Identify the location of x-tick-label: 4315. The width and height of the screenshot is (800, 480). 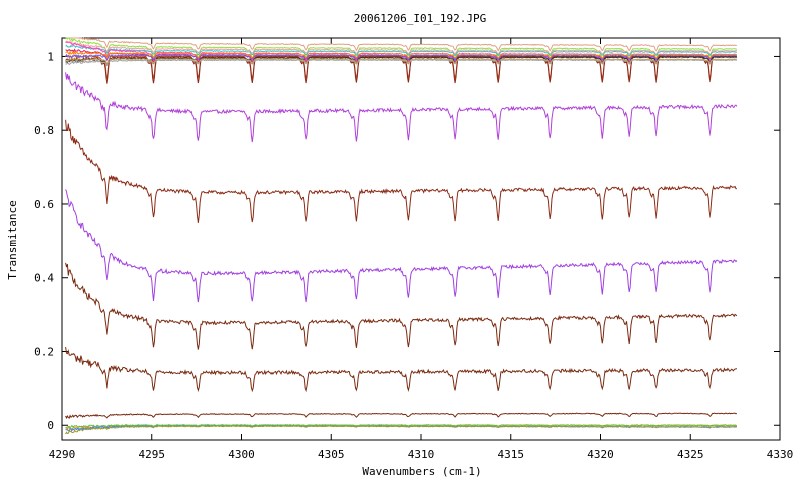
(511, 454).